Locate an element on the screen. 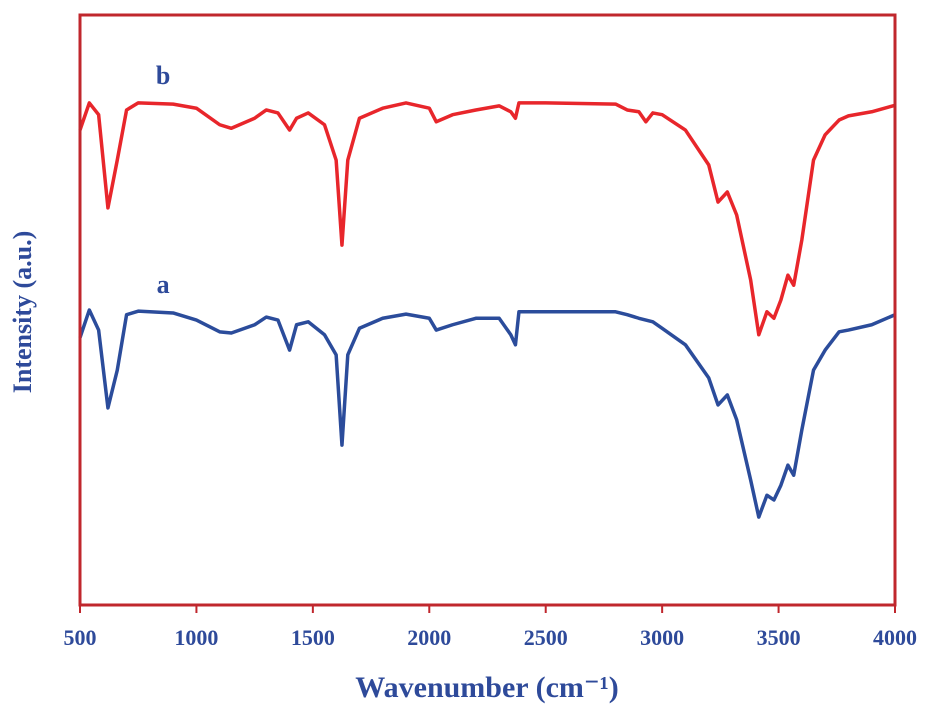 The width and height of the screenshot is (926, 711). x-tick-label: 500 is located at coordinates (80, 637).